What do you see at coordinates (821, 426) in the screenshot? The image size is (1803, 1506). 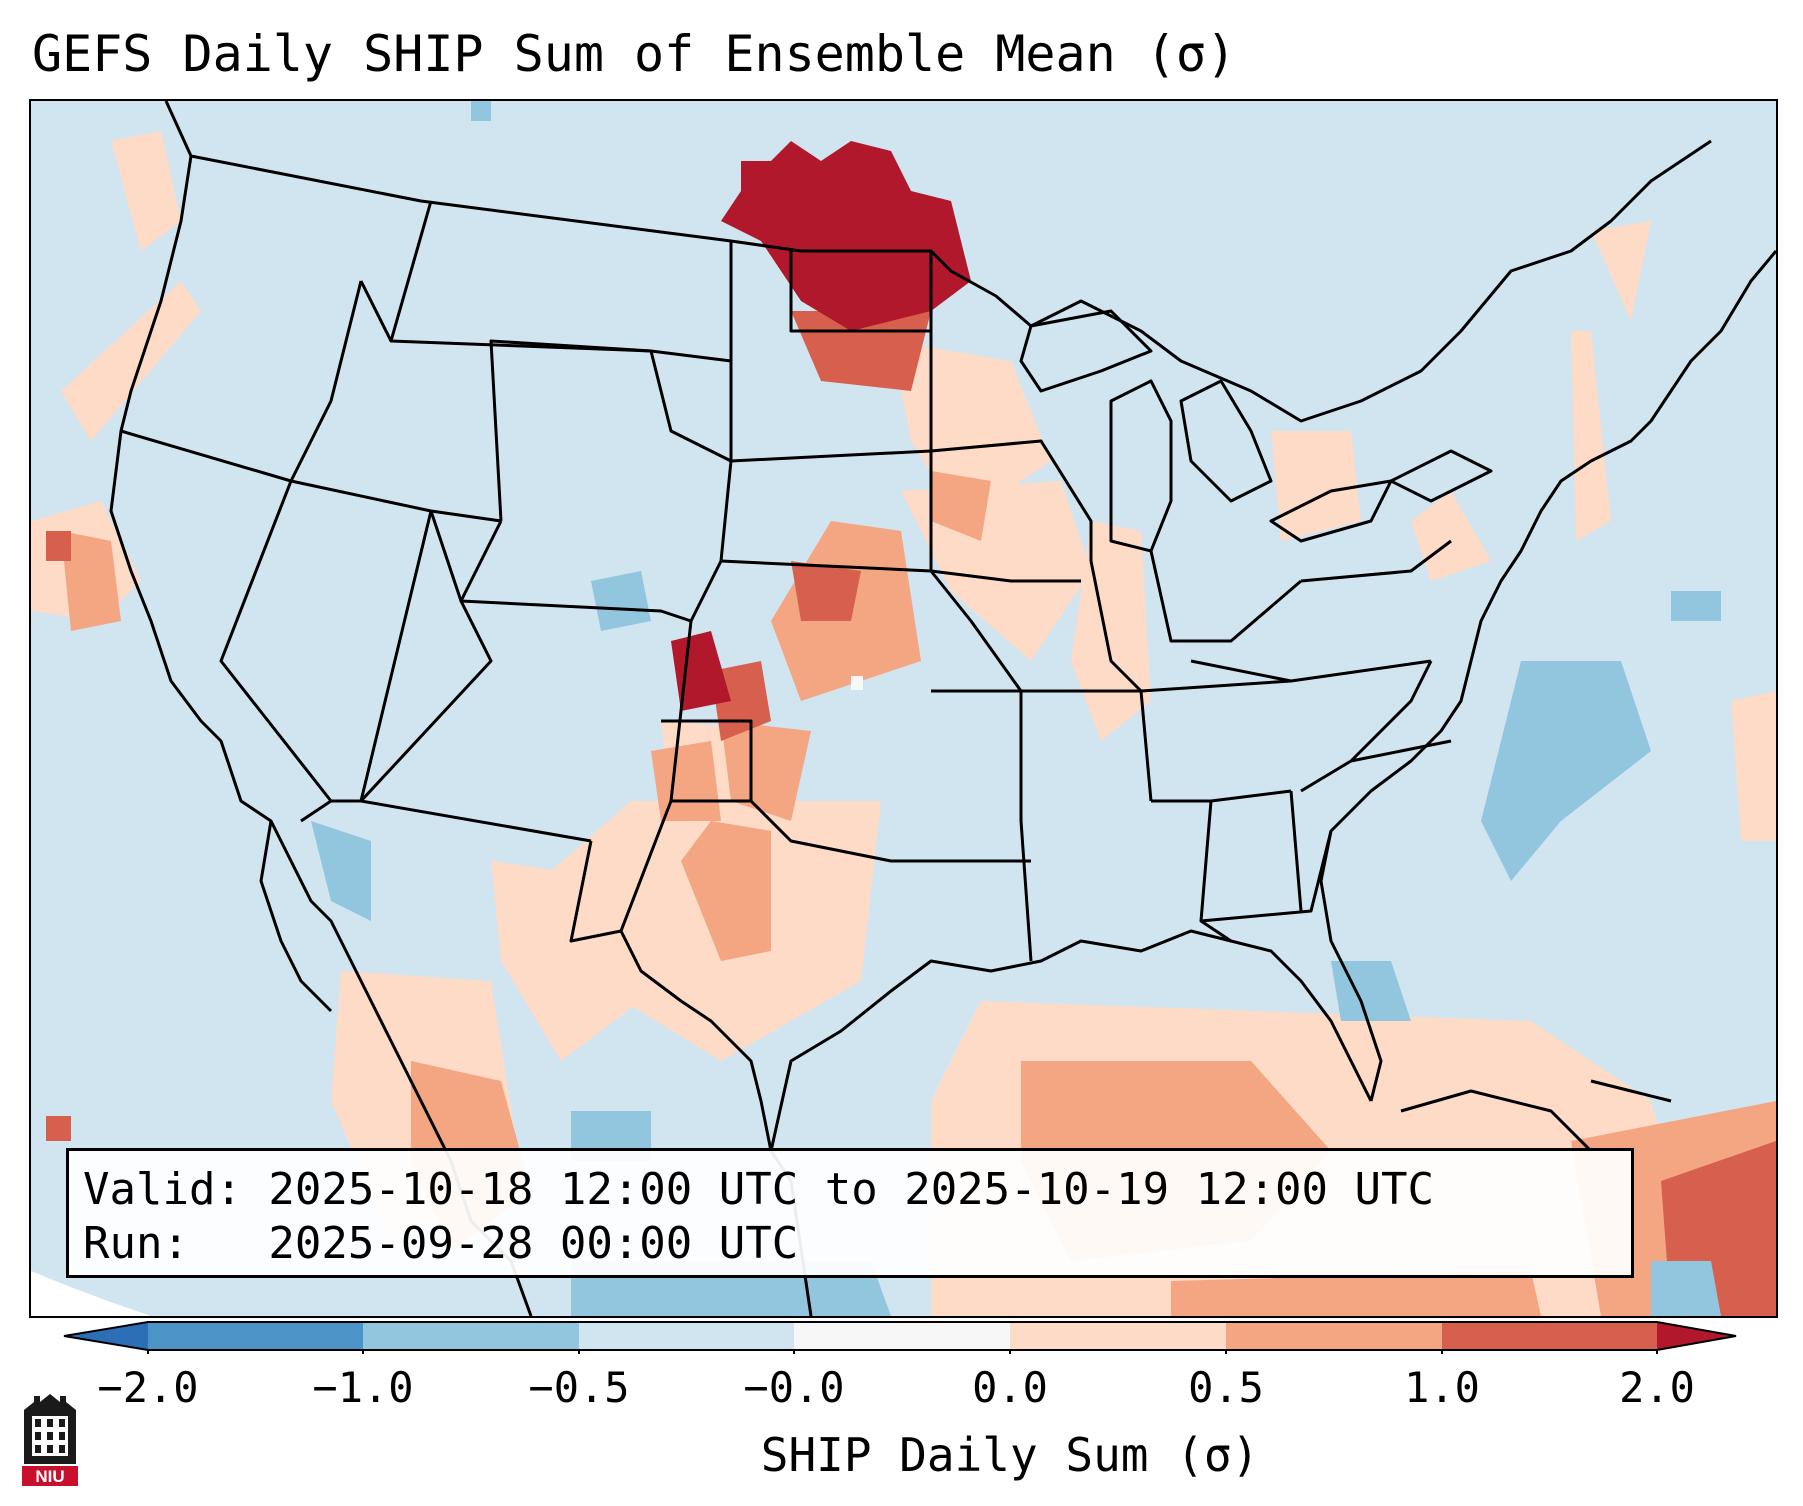 I see `anomaly-extreme-positive` at bounding box center [821, 426].